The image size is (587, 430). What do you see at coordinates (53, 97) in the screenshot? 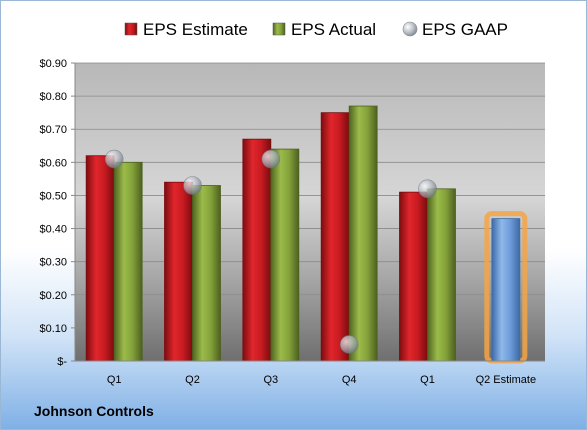
I see `y-tick-label: $0.80` at bounding box center [53, 97].